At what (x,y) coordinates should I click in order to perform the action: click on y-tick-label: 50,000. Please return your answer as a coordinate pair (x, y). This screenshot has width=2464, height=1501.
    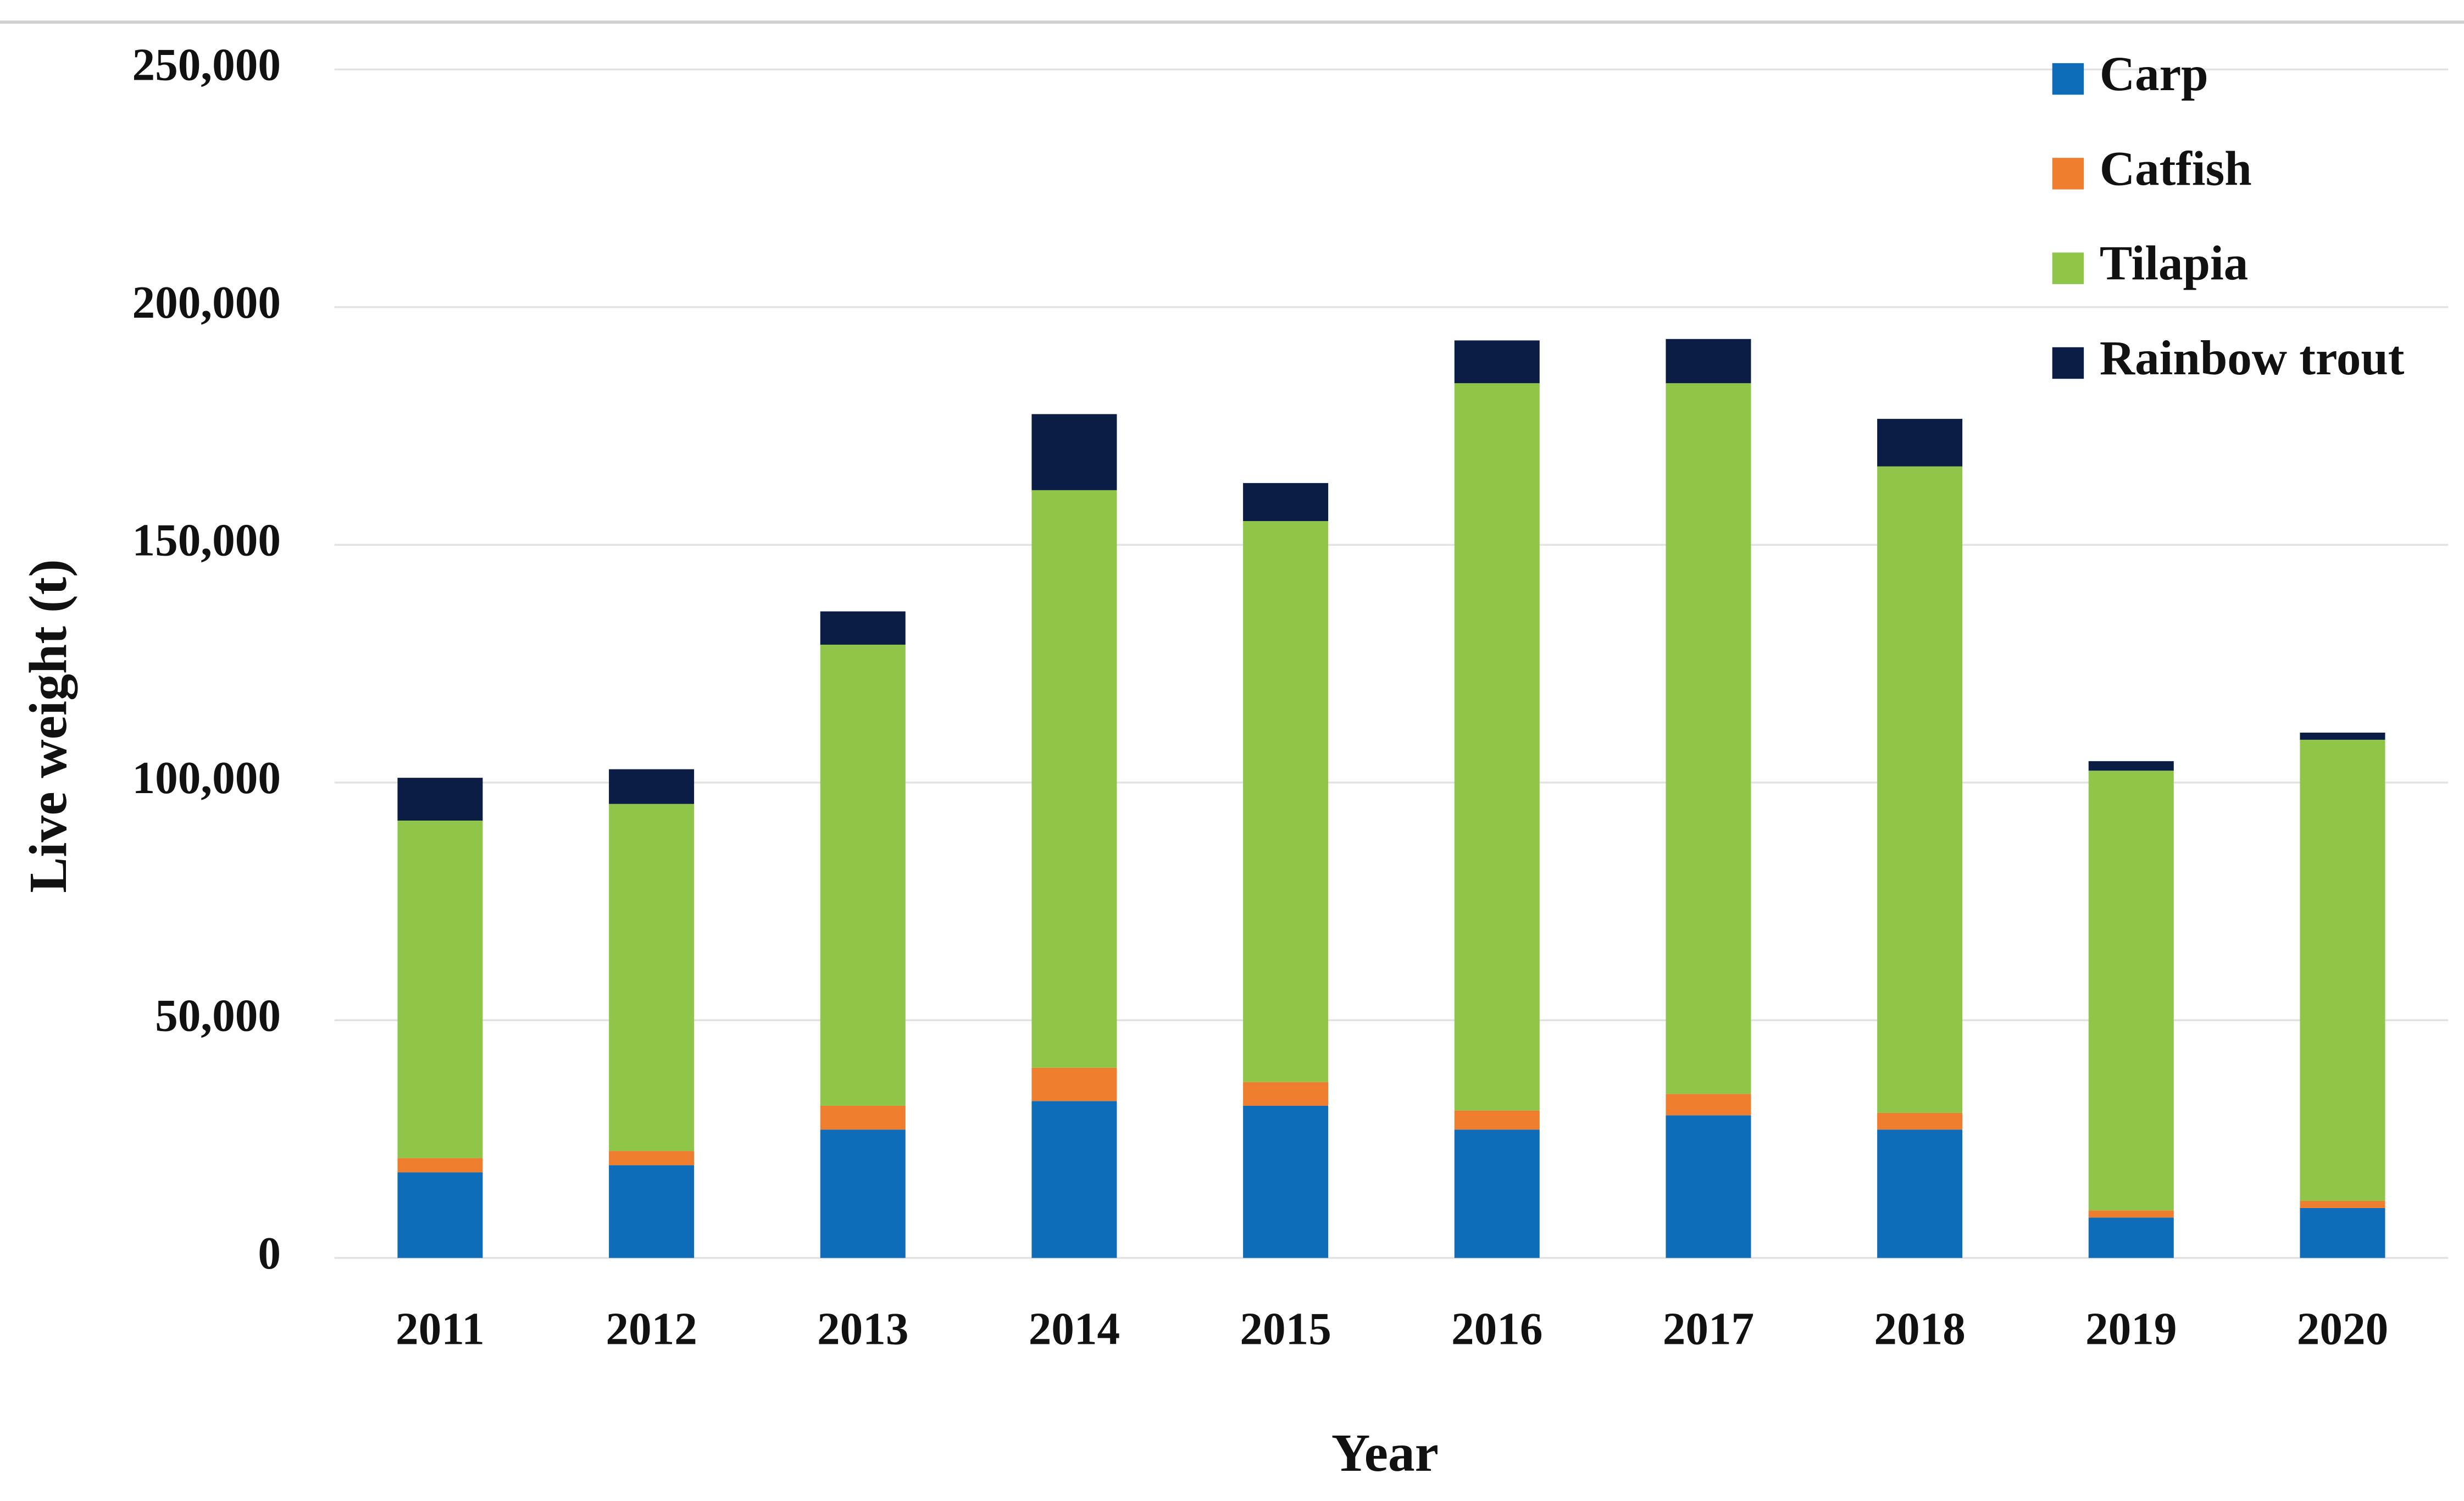
    Looking at the image, I should click on (218, 1015).